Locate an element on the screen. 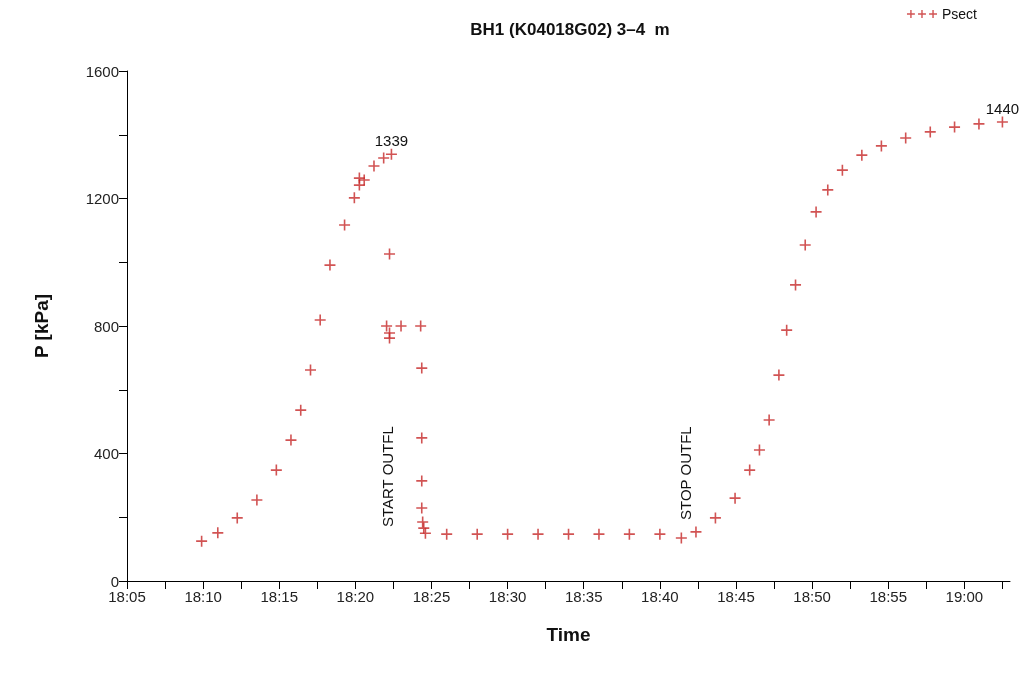 This screenshot has width=1022, height=673. annotation: 1440 is located at coordinates (1002, 108).